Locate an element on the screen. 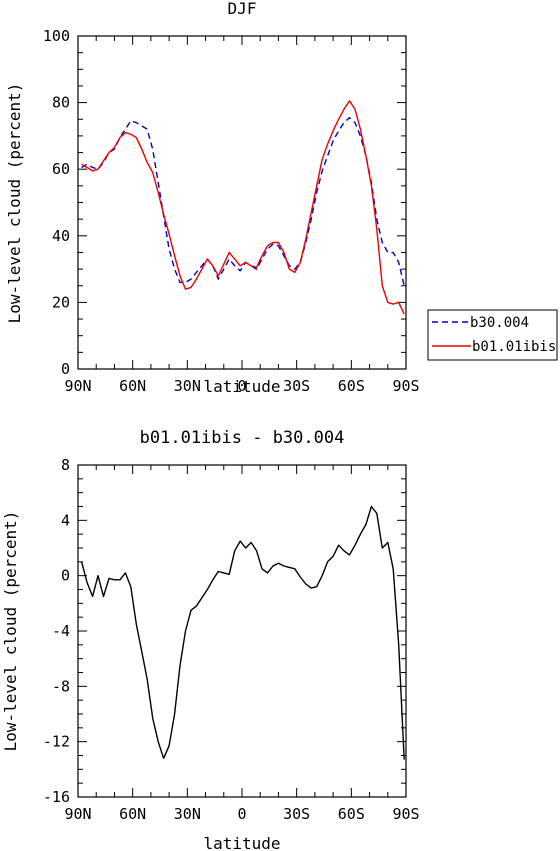 The image size is (560, 851). bottom-x-tick-label: 90S is located at coordinates (405, 814).